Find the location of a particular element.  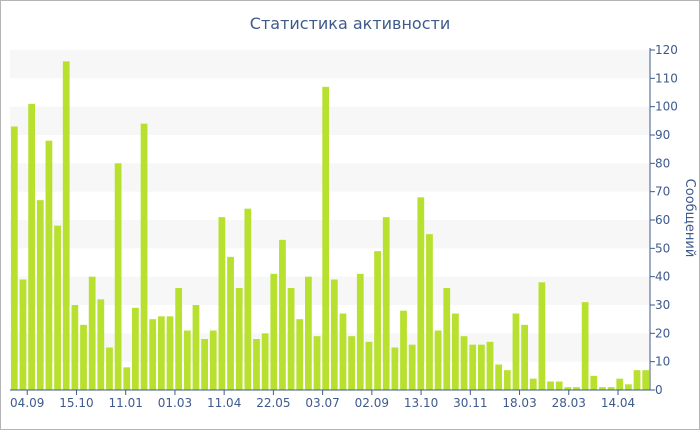

y-tick-label: 80 is located at coordinates (662, 163).